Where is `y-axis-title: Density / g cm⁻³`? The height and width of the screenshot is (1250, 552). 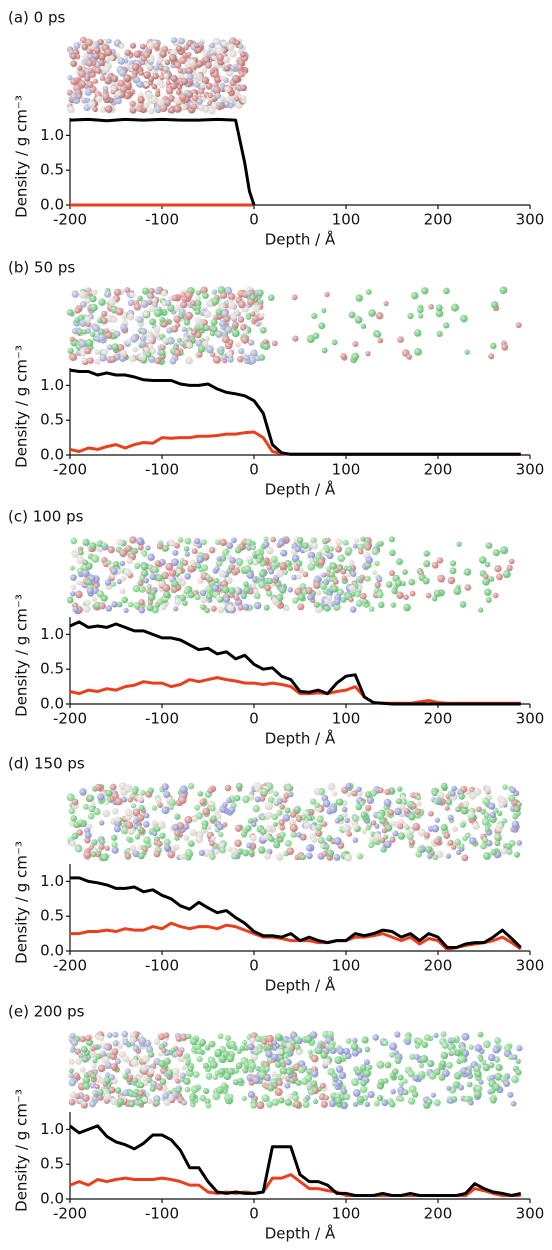 y-axis-title: Density / g cm⁻³ is located at coordinates (22, 406).